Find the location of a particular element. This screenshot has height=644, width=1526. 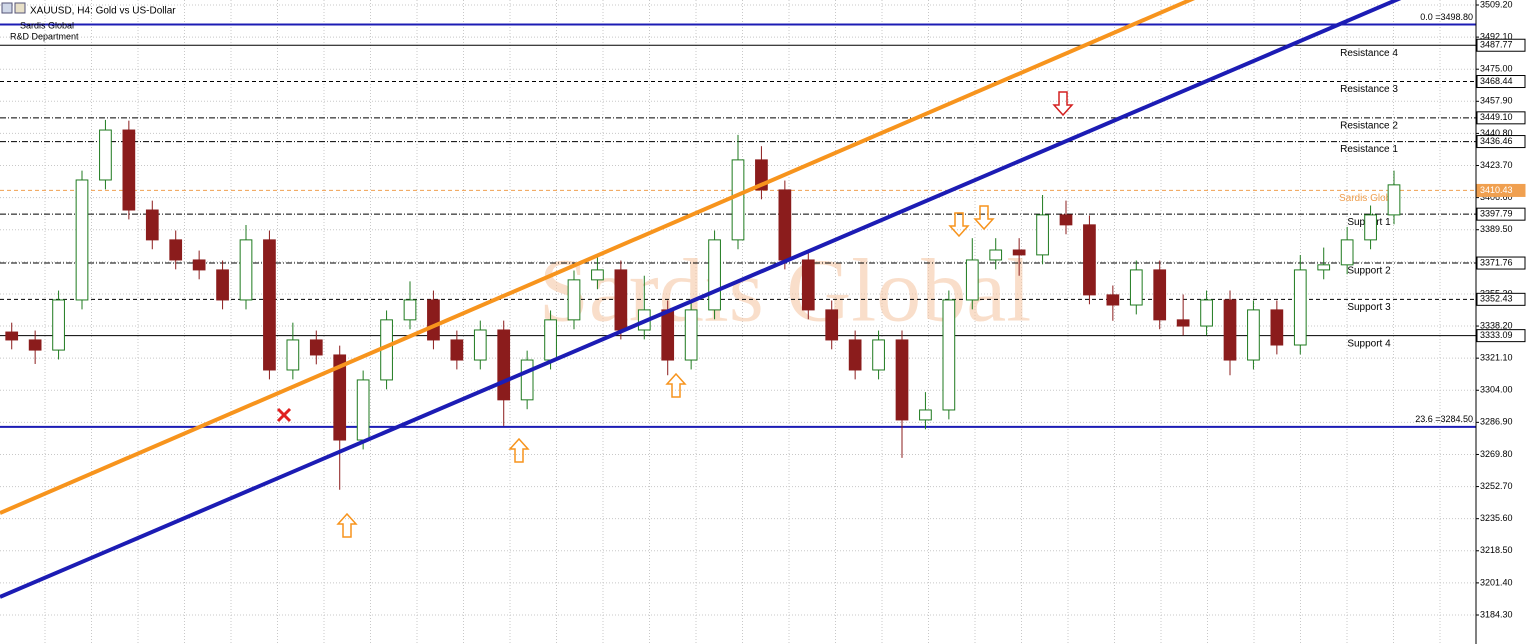

y-tick-label: 3492.10 is located at coordinates (1496, 36).